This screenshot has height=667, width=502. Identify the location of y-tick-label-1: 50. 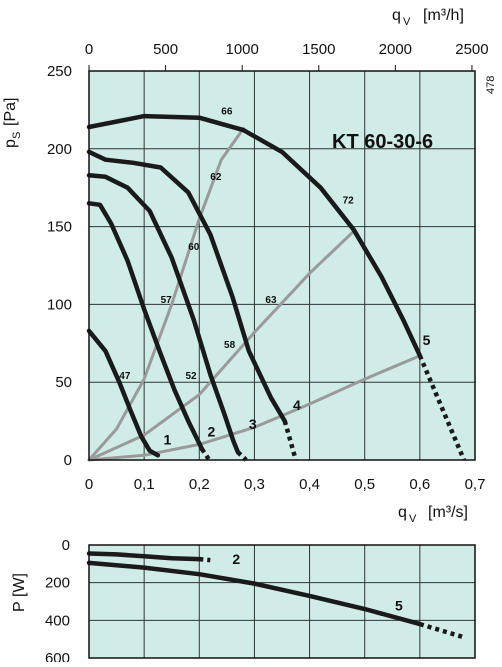
(63, 382).